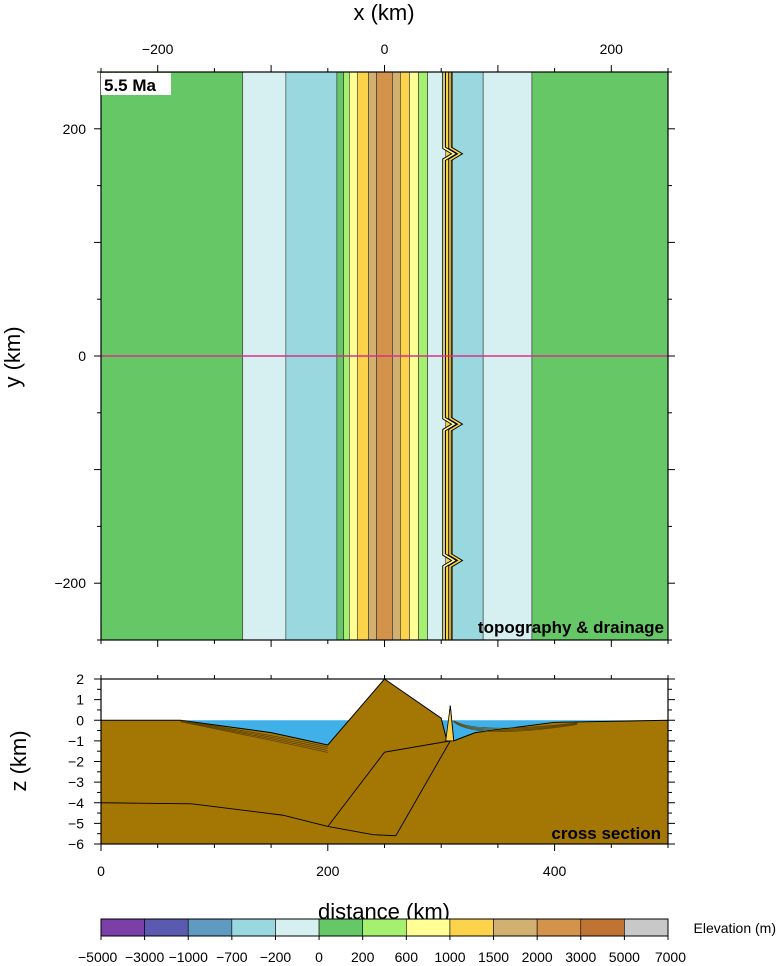 The height and width of the screenshot is (966, 776). Describe the element at coordinates (101, 871) in the screenshot. I see `section-x-tick-label: 0` at that location.